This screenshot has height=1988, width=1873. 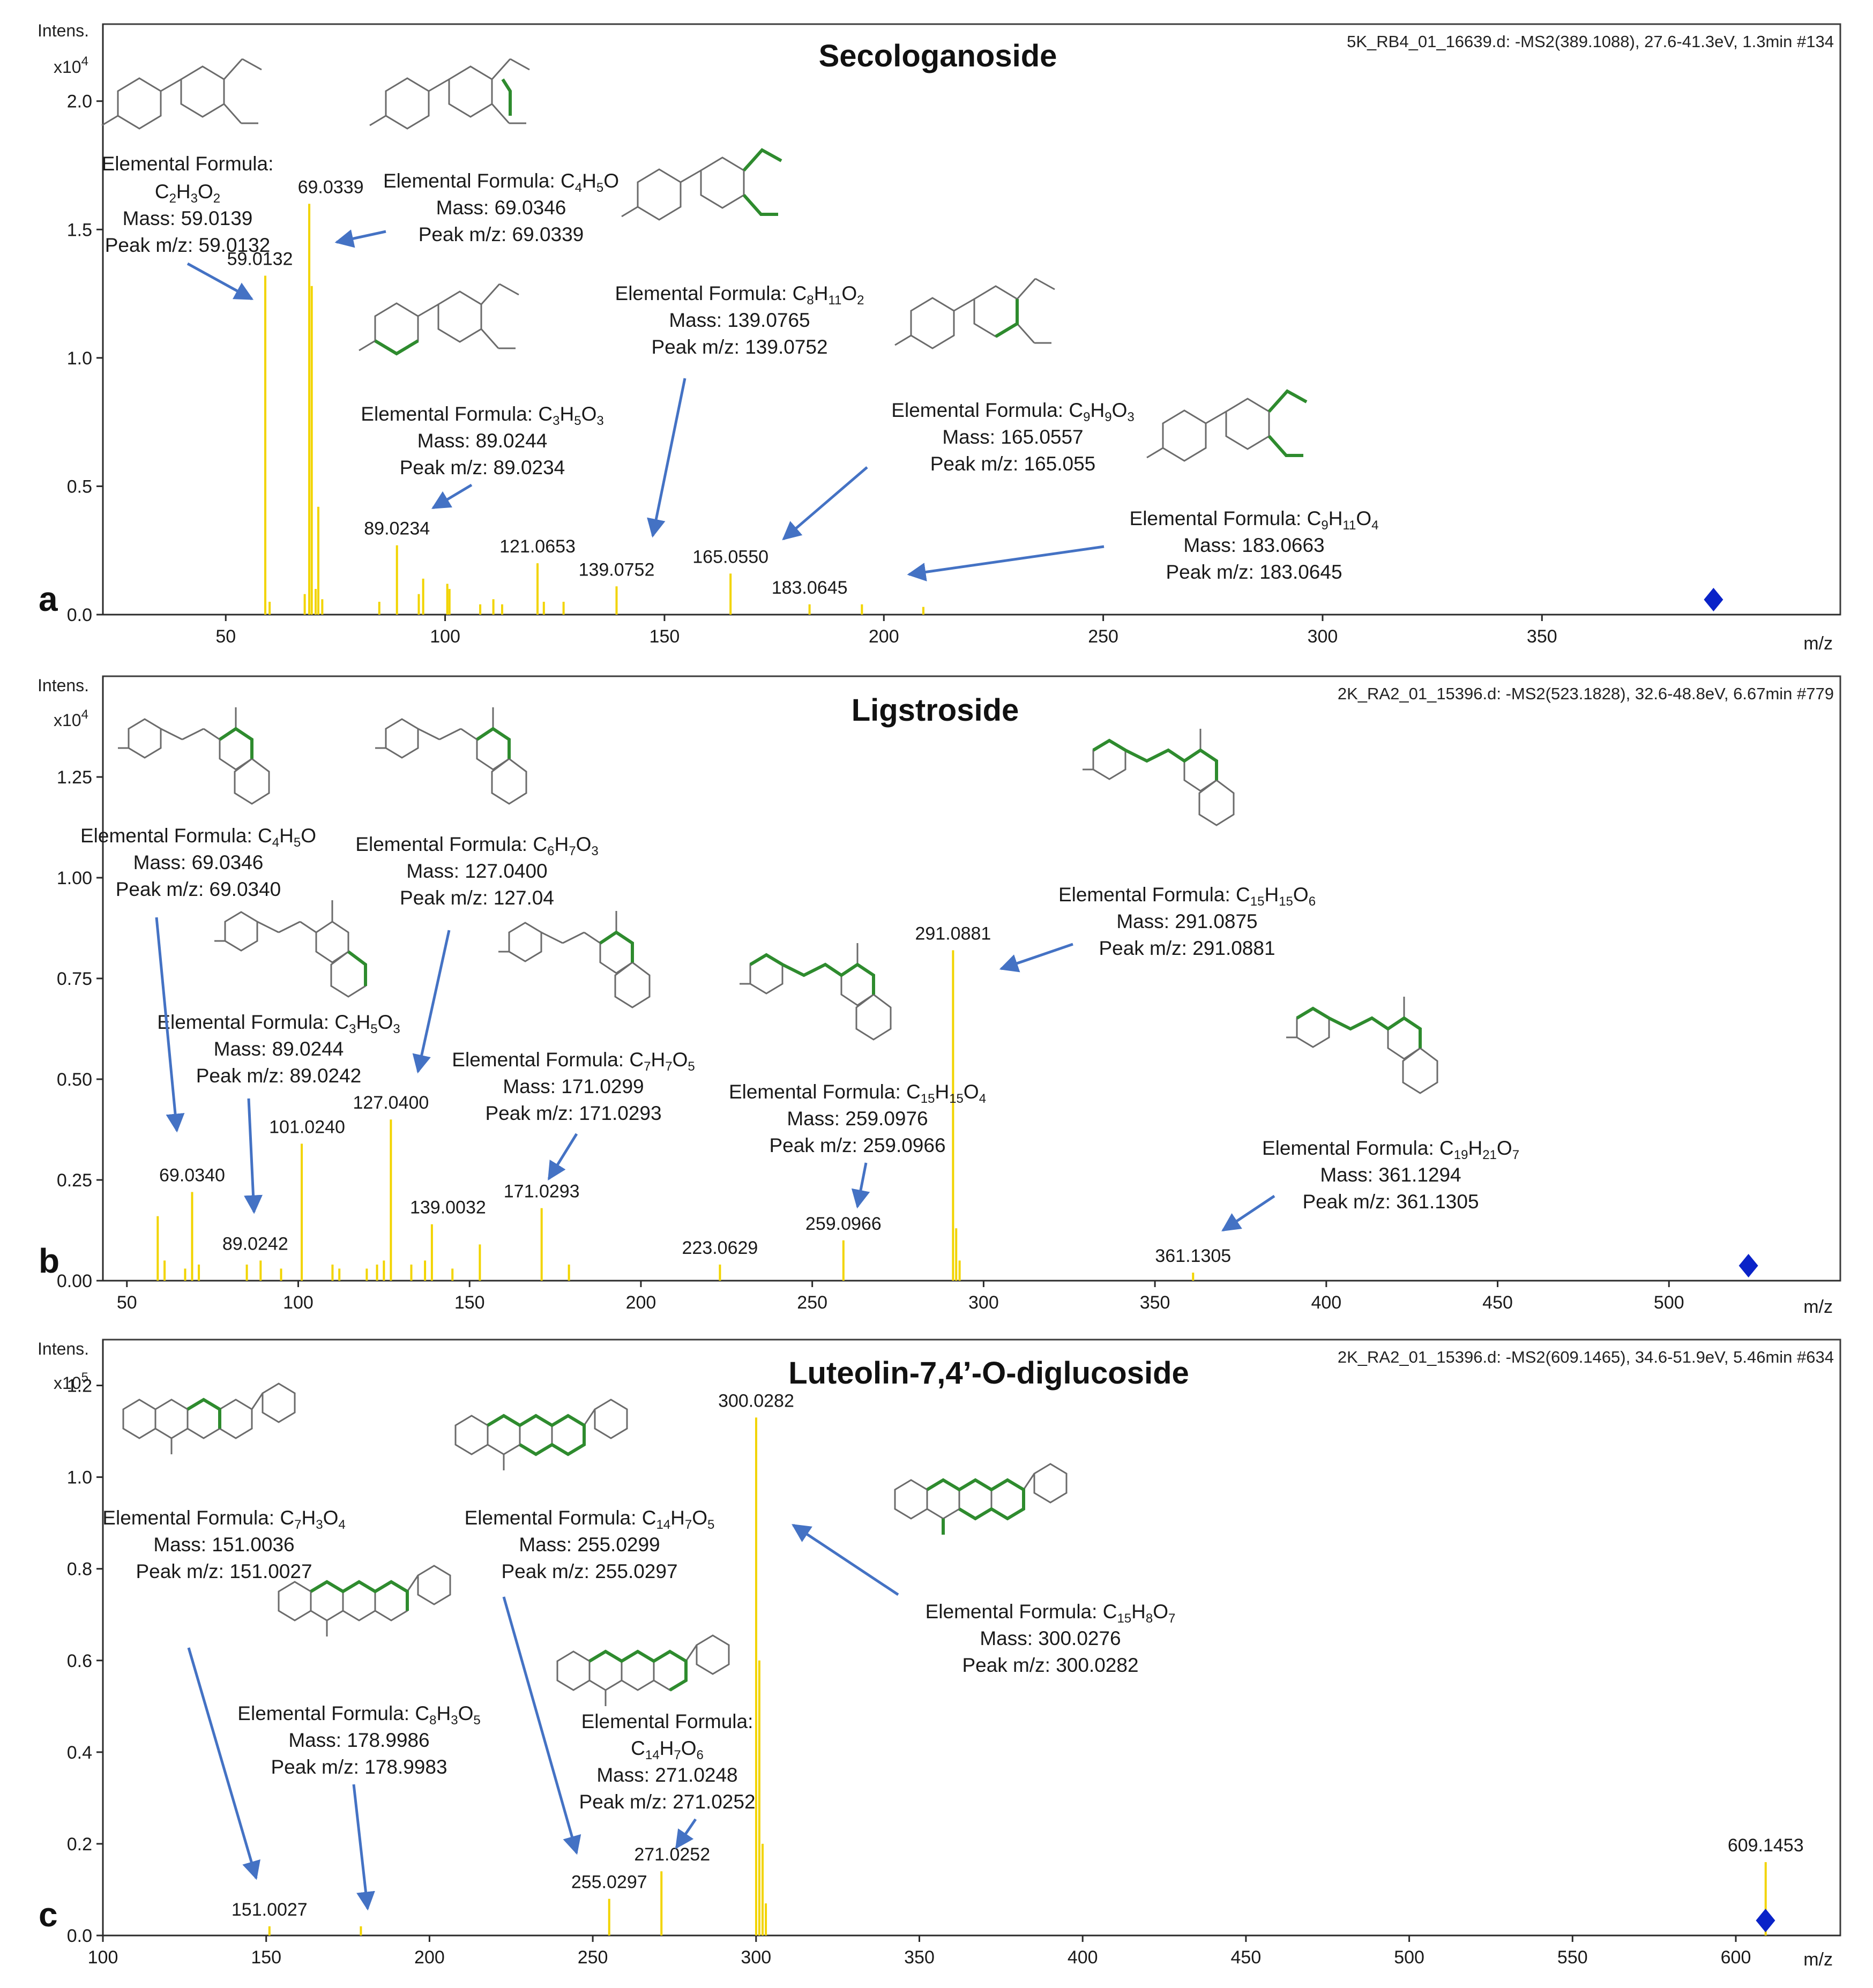 What do you see at coordinates (884, 636) in the screenshot?
I see `x-tick-label: 200` at bounding box center [884, 636].